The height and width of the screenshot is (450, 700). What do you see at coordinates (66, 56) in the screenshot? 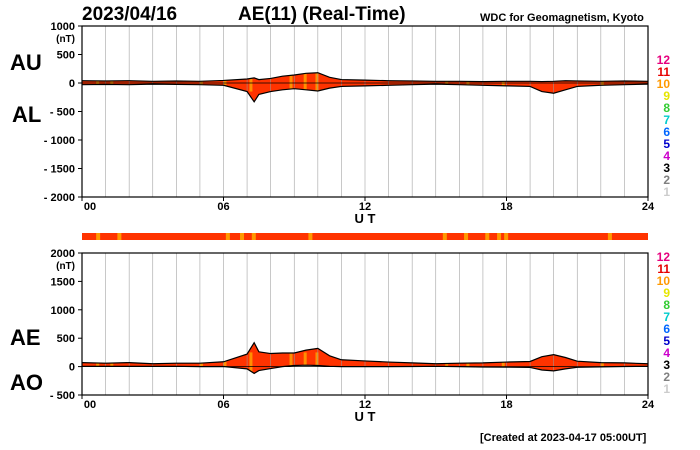
I see `p0-ytick-label-1: 500` at bounding box center [66, 56].